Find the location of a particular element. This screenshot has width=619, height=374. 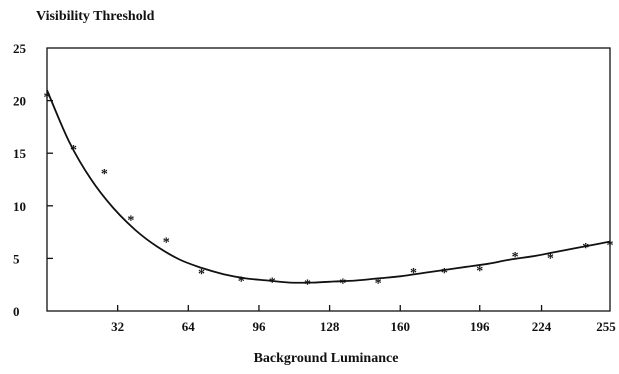

x-axis-label: Background Luminance is located at coordinates (326, 358).